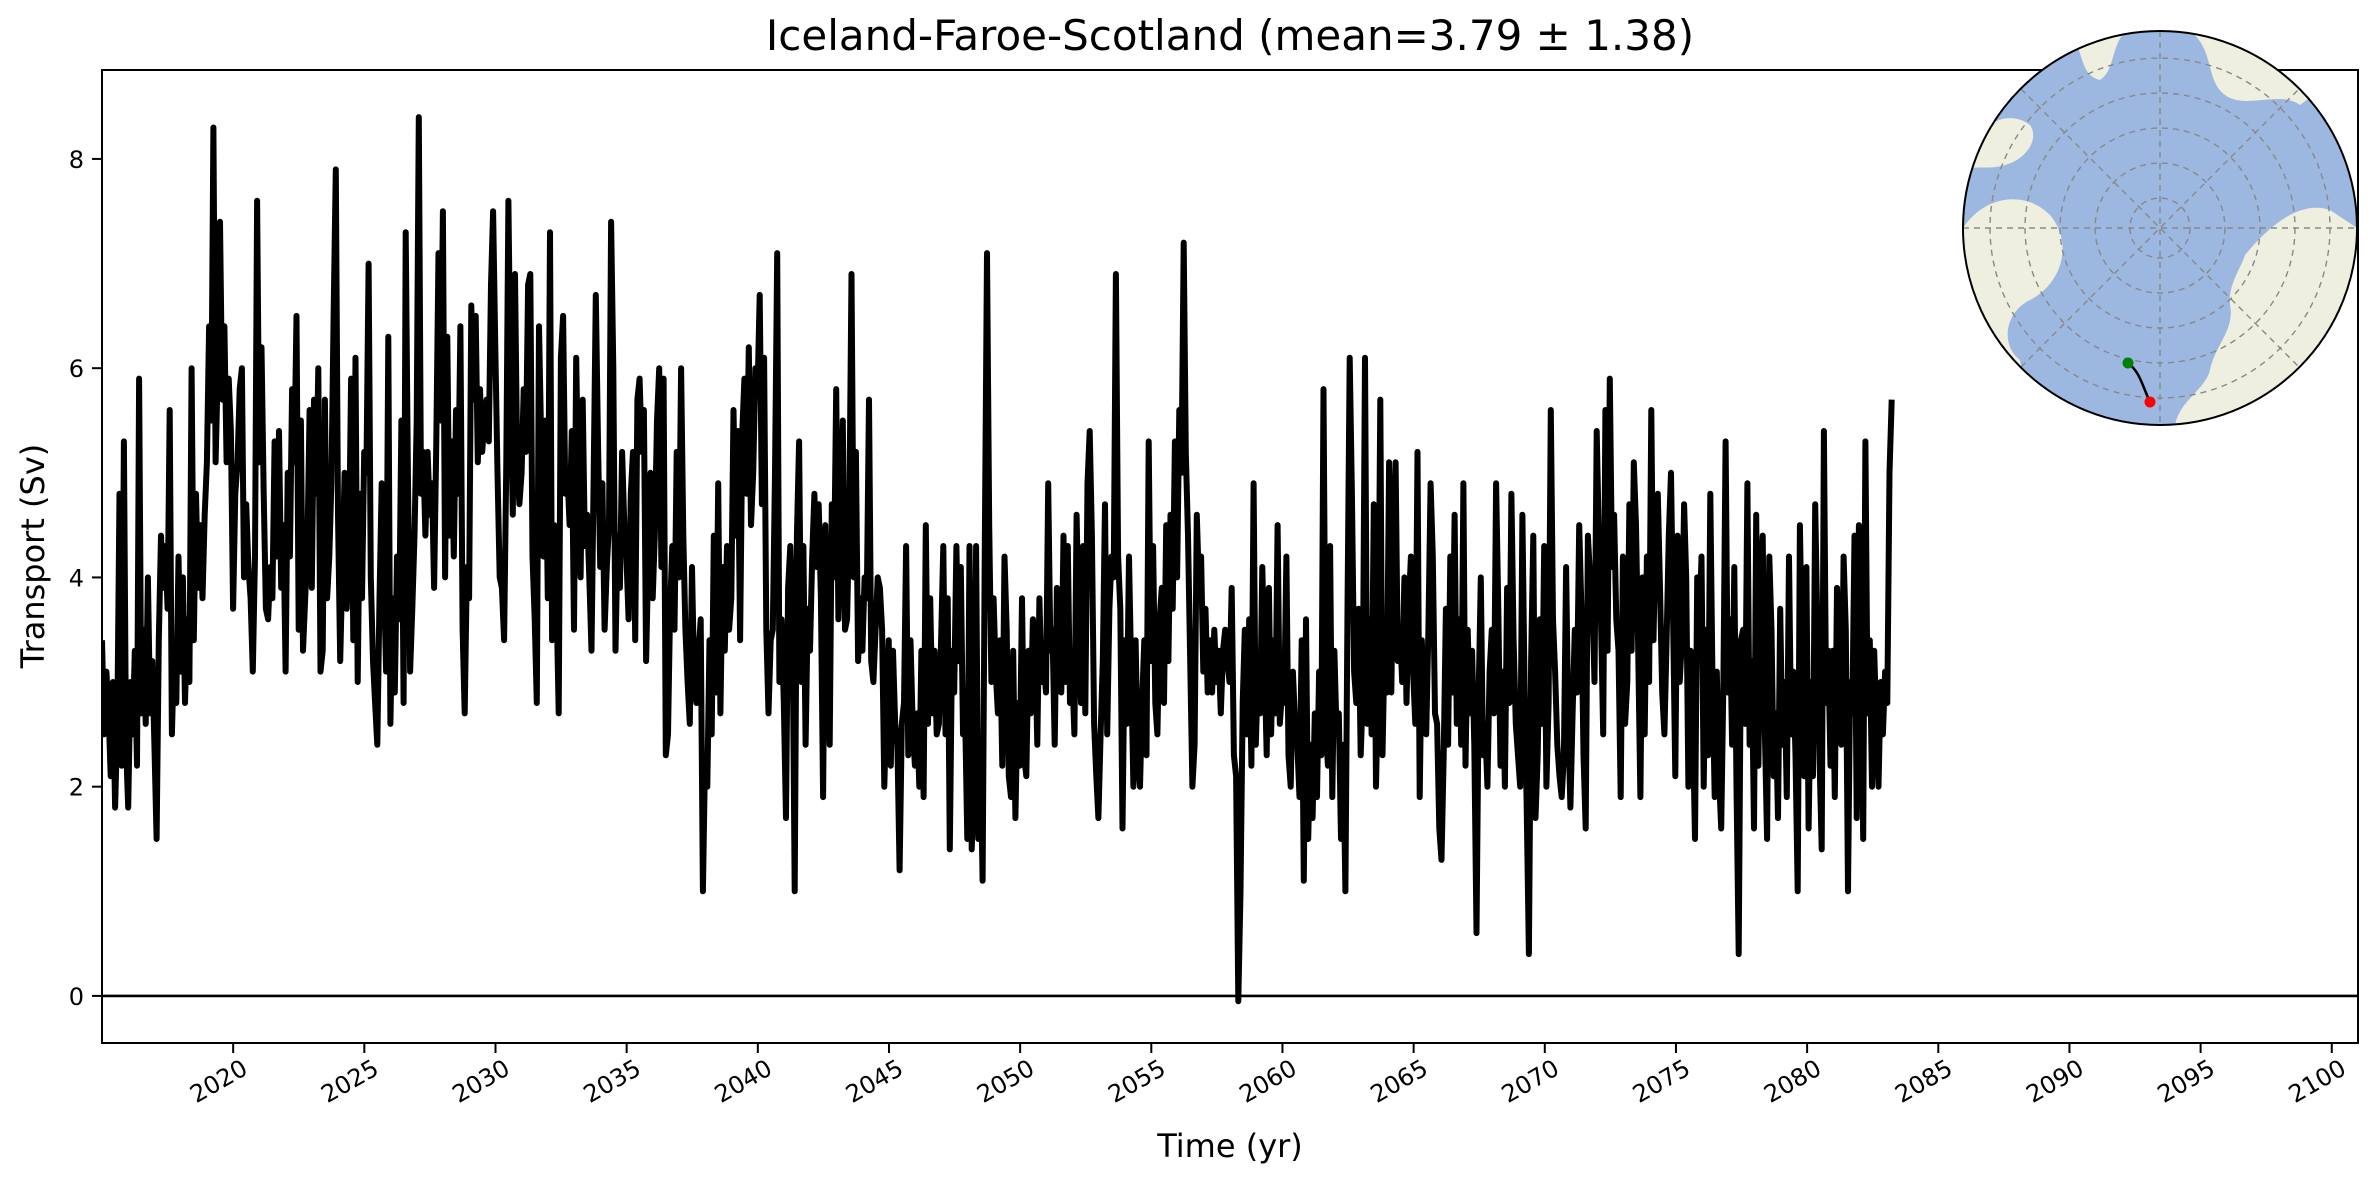  Describe the element at coordinates (1005, 1081) in the screenshot. I see `x-tick-label: 2050` at that location.